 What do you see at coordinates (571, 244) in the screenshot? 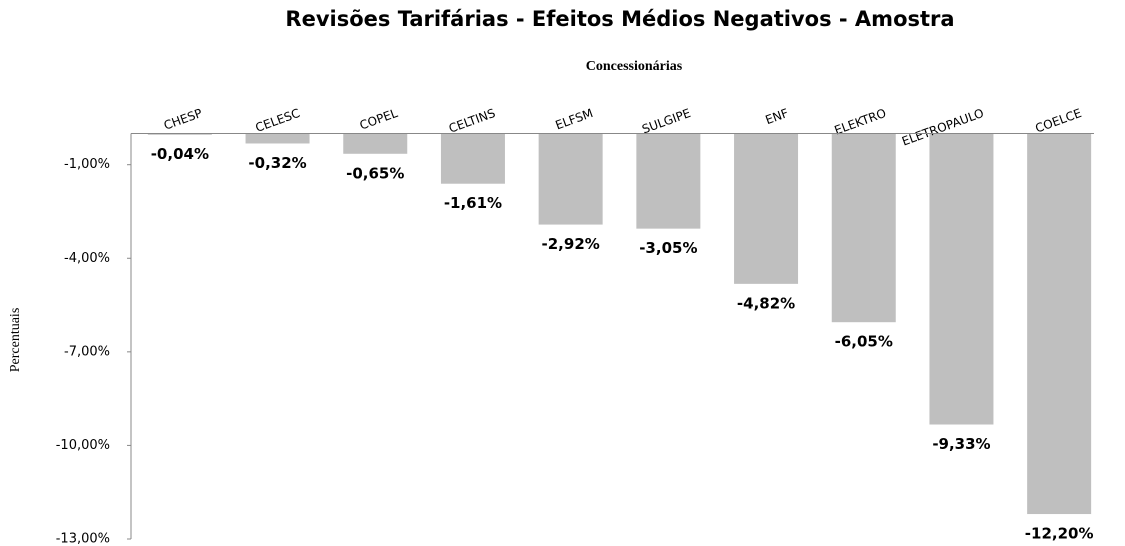
I see `value-label: -2,92%` at bounding box center [571, 244].